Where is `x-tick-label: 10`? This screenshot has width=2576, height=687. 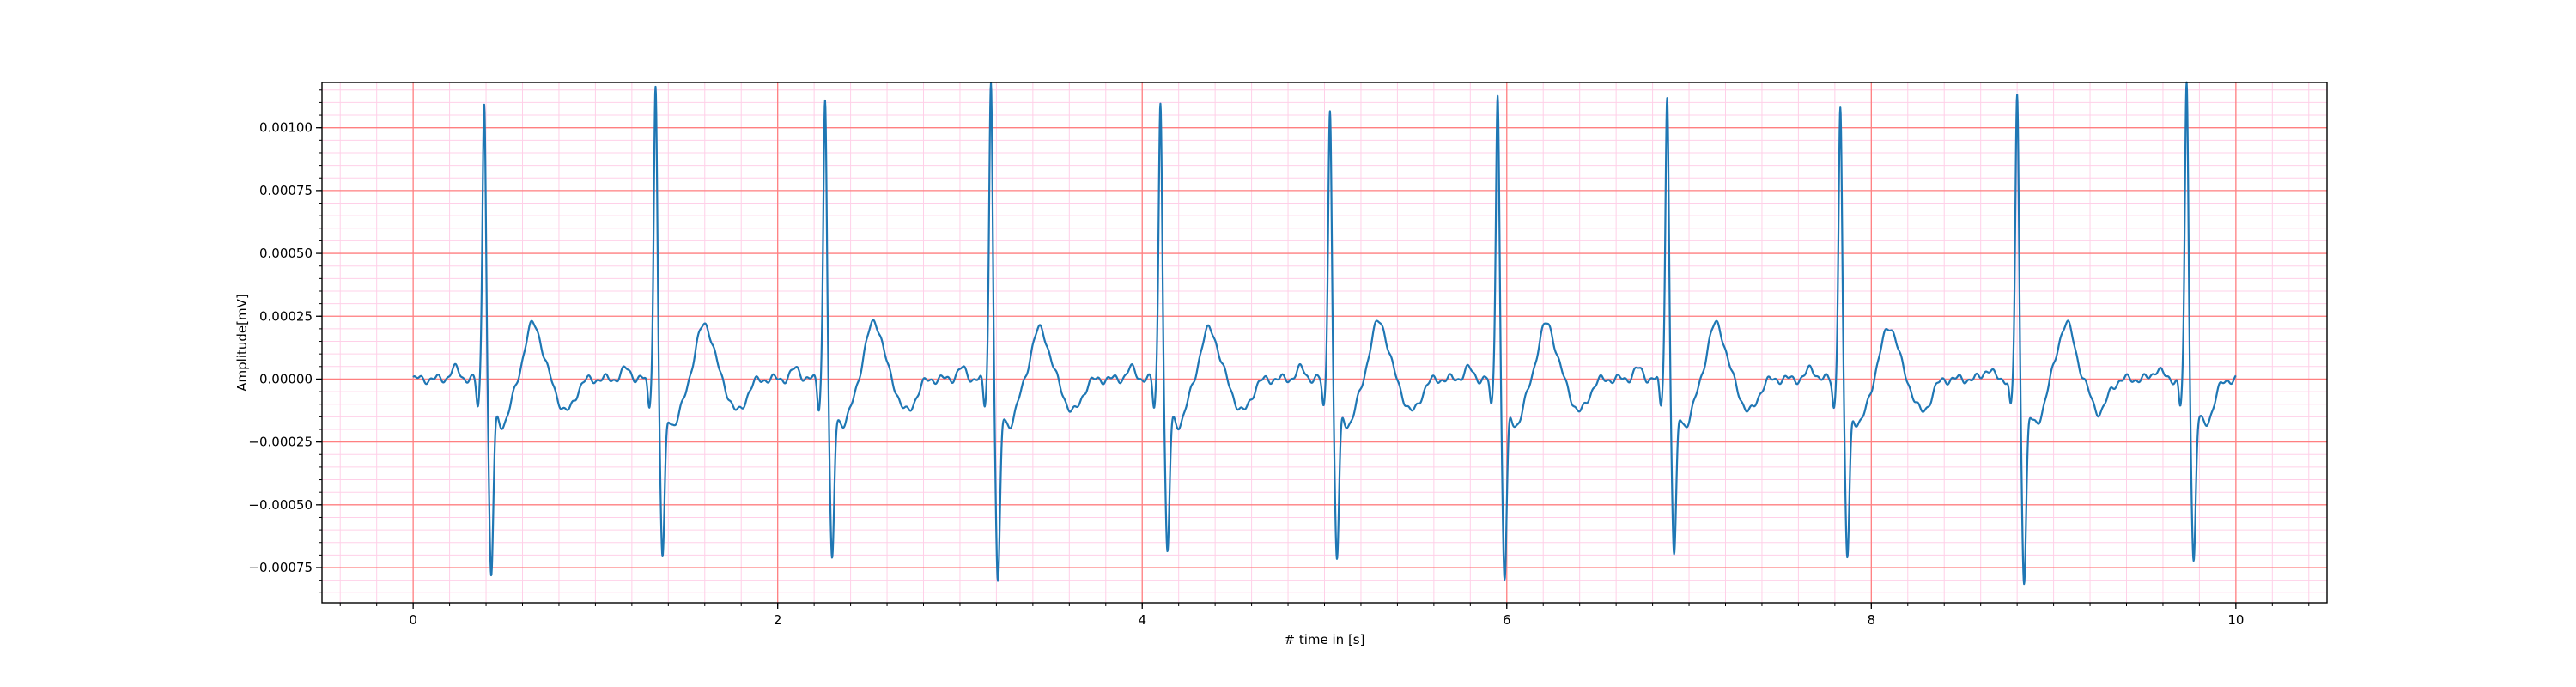
x-tick-label: 10 is located at coordinates (2236, 620).